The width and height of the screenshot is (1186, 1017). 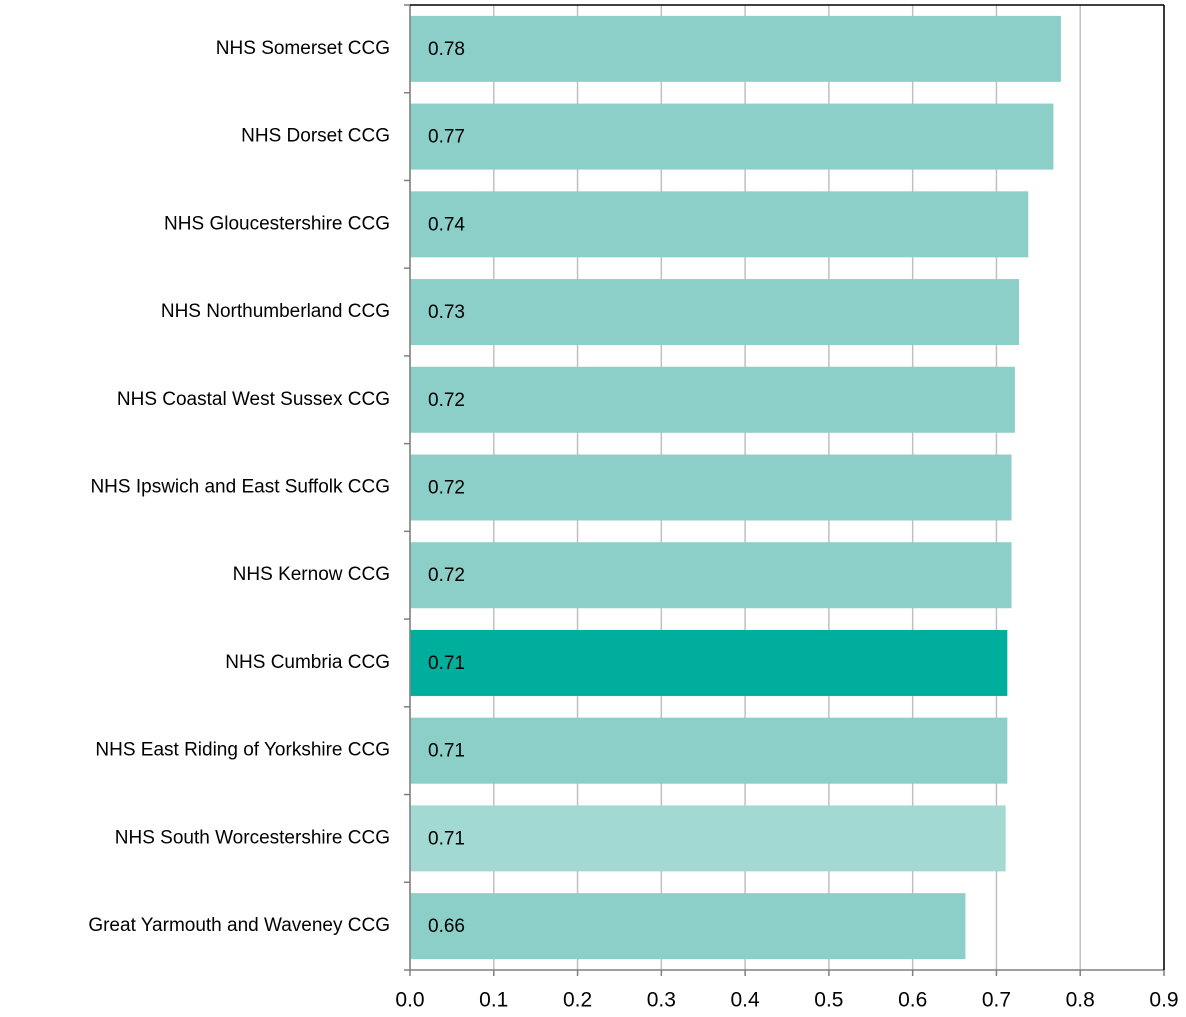 What do you see at coordinates (311, 574) in the screenshot?
I see `y-tick-label: NHS Kernow CCG` at bounding box center [311, 574].